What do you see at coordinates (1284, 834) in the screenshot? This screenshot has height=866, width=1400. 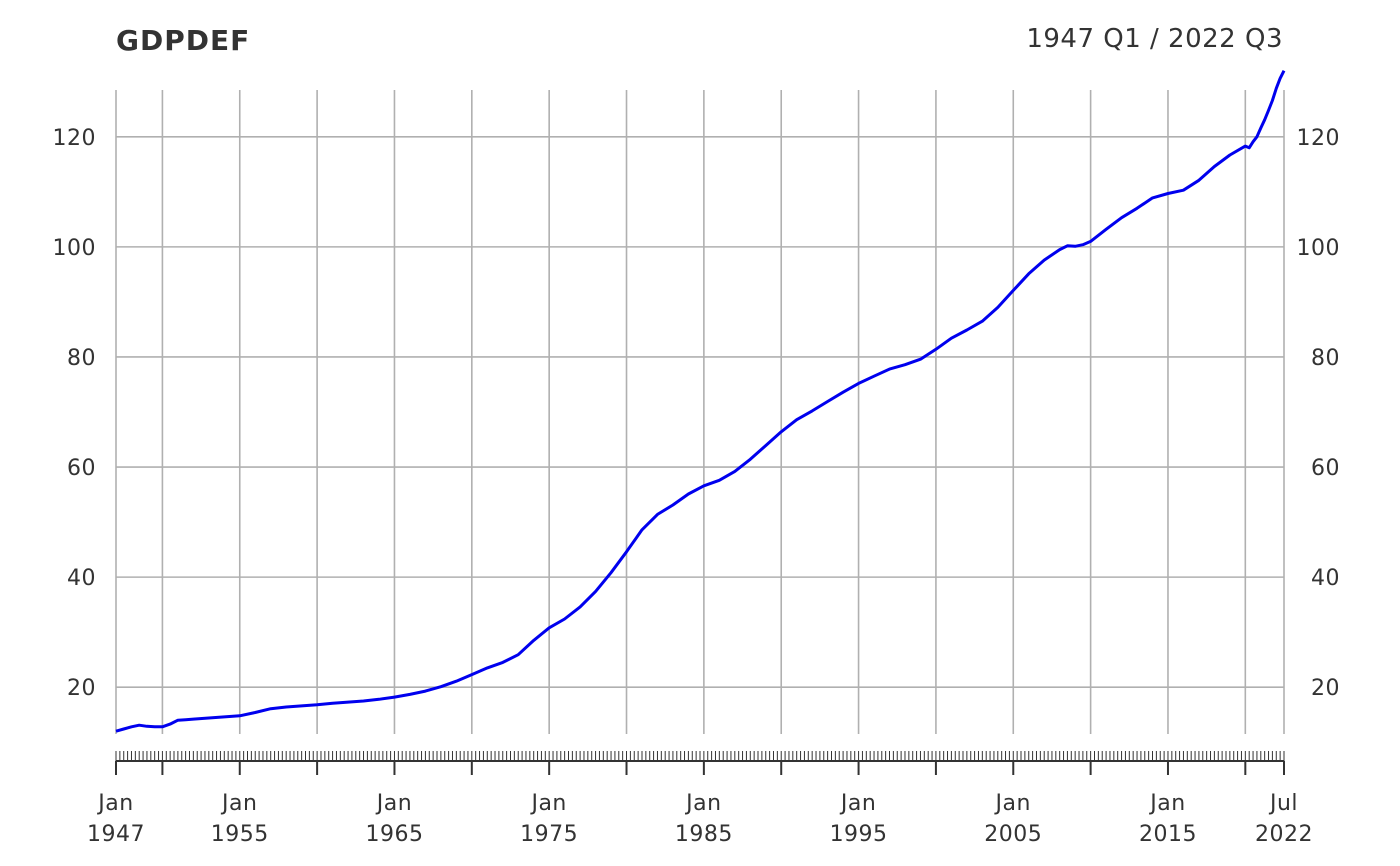 I see `x-tick-label-year: 2022` at bounding box center [1284, 834].